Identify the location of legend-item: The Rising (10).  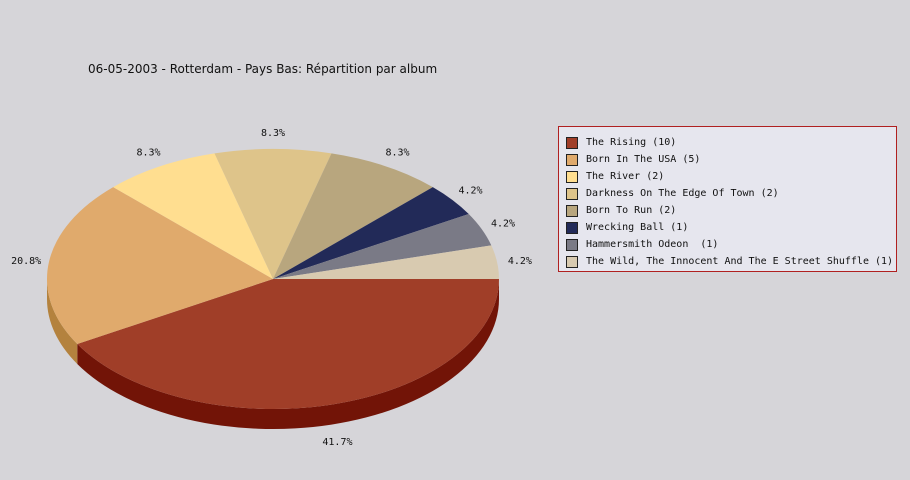
(731, 142).